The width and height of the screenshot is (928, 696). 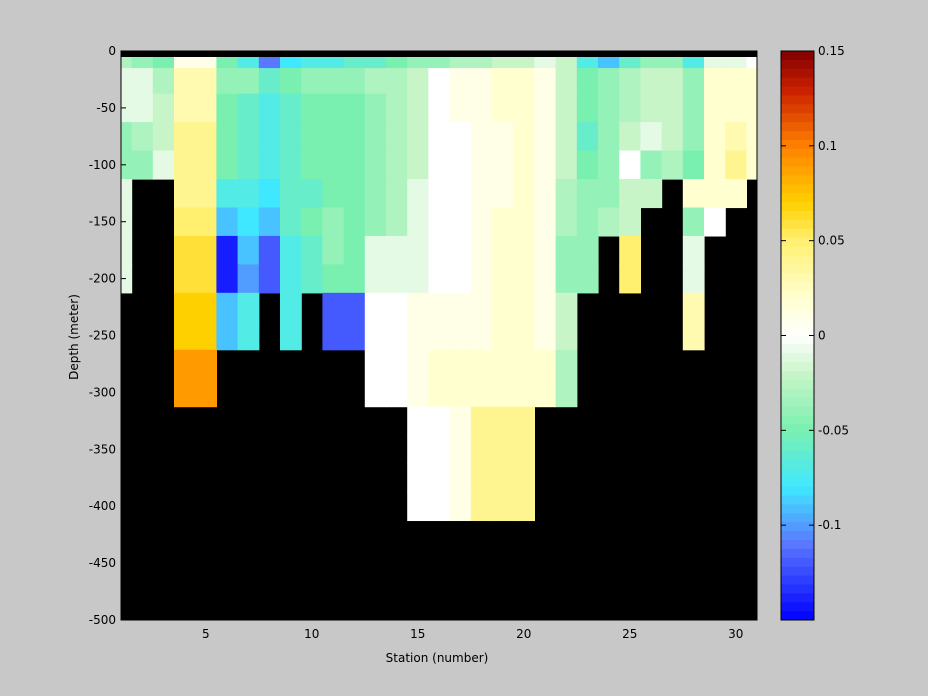 What do you see at coordinates (472, 628) in the screenshot?
I see `x-axis: 5 10 15 20 25 30` at bounding box center [472, 628].